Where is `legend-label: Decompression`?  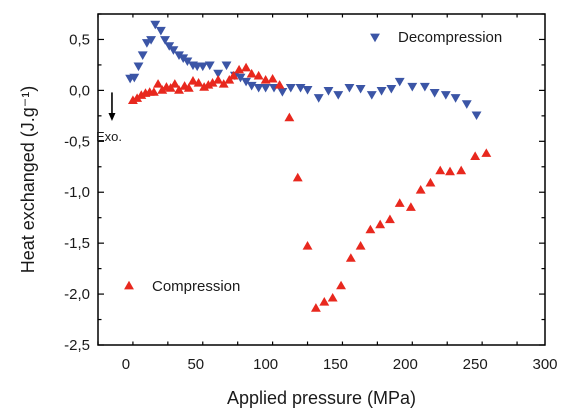
legend-label: Decompression is located at coordinates (450, 37).